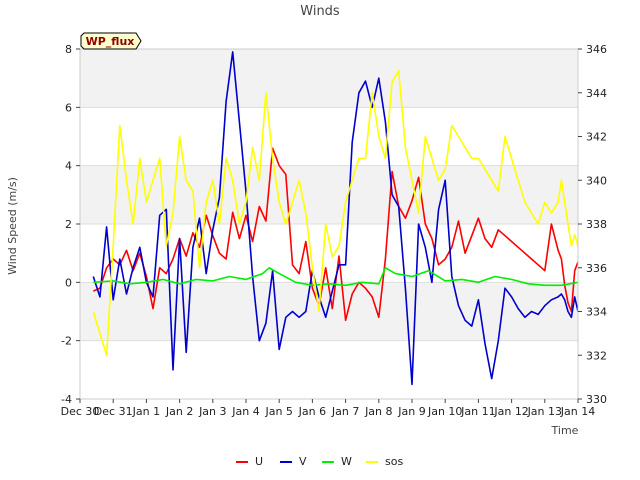 This screenshot has height=480, width=640. I want to click on x-tick-label: Jan 13, so click(544, 411).